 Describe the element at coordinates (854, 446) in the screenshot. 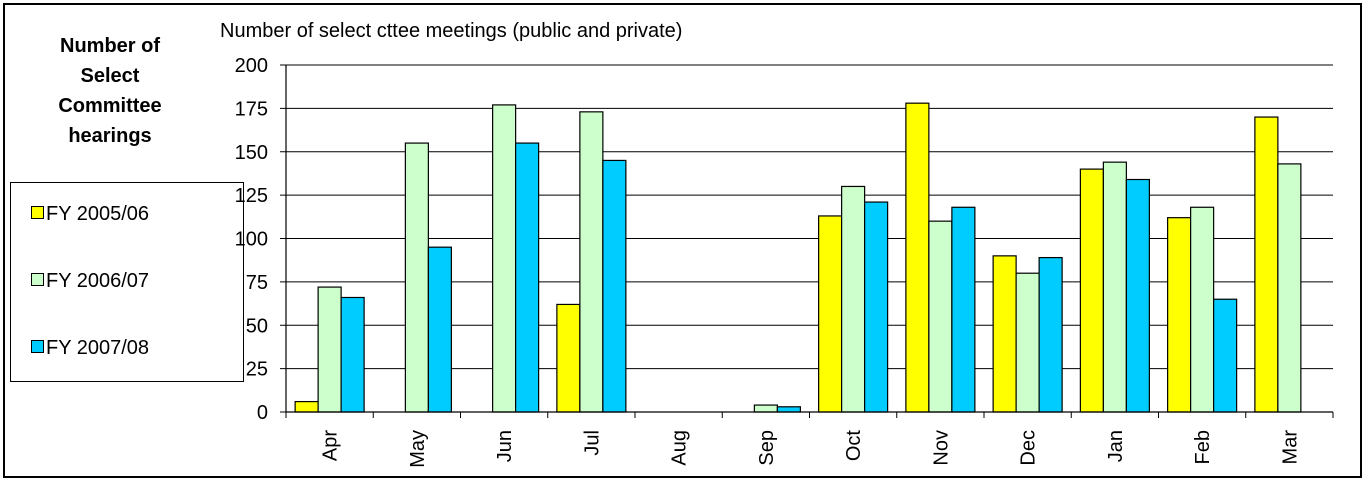

I see `x-tick-label: Oct` at that location.